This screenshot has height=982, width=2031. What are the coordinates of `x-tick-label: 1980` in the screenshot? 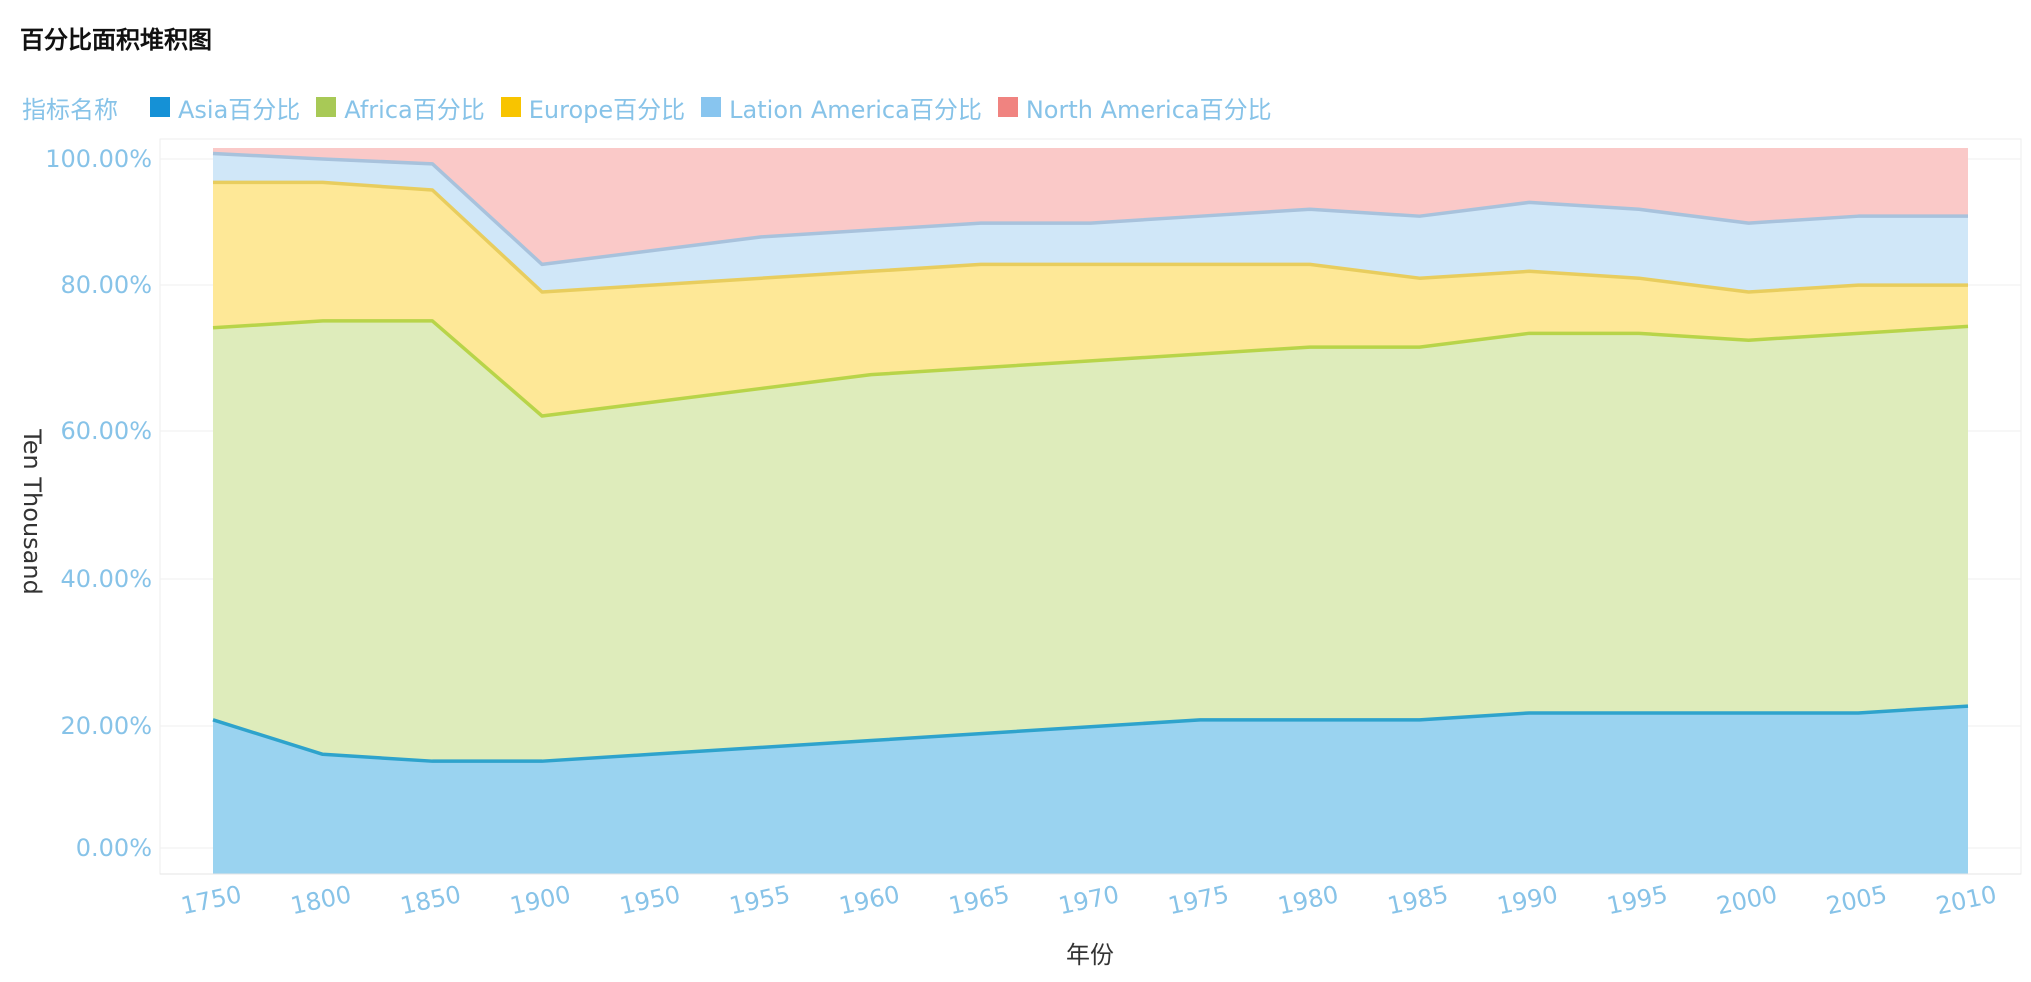 It's located at (1308, 900).